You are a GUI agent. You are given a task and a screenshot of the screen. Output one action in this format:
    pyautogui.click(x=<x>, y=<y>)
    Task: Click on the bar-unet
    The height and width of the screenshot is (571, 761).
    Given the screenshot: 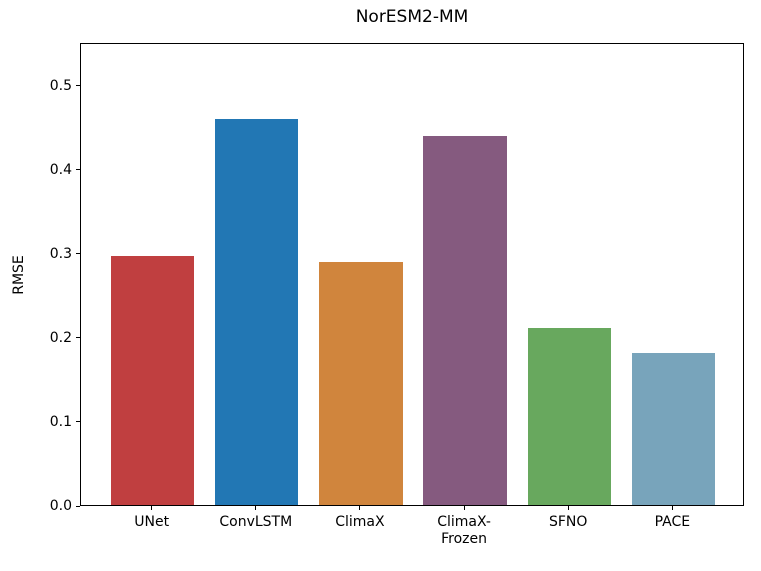 What is the action you would take?
    pyautogui.click(x=153, y=380)
    